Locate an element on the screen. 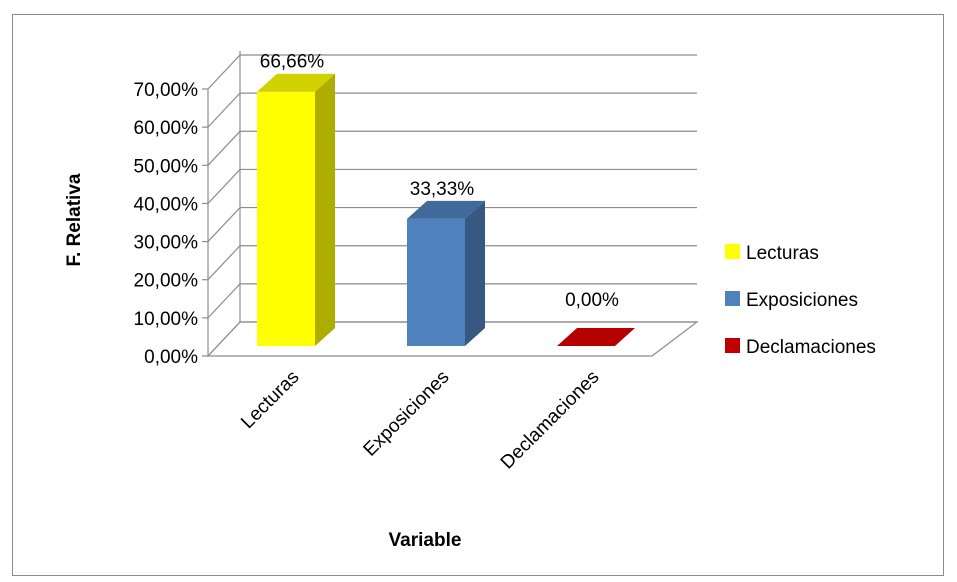  legend: Lecturas Exposiciones Declamaciones is located at coordinates (800, 300).